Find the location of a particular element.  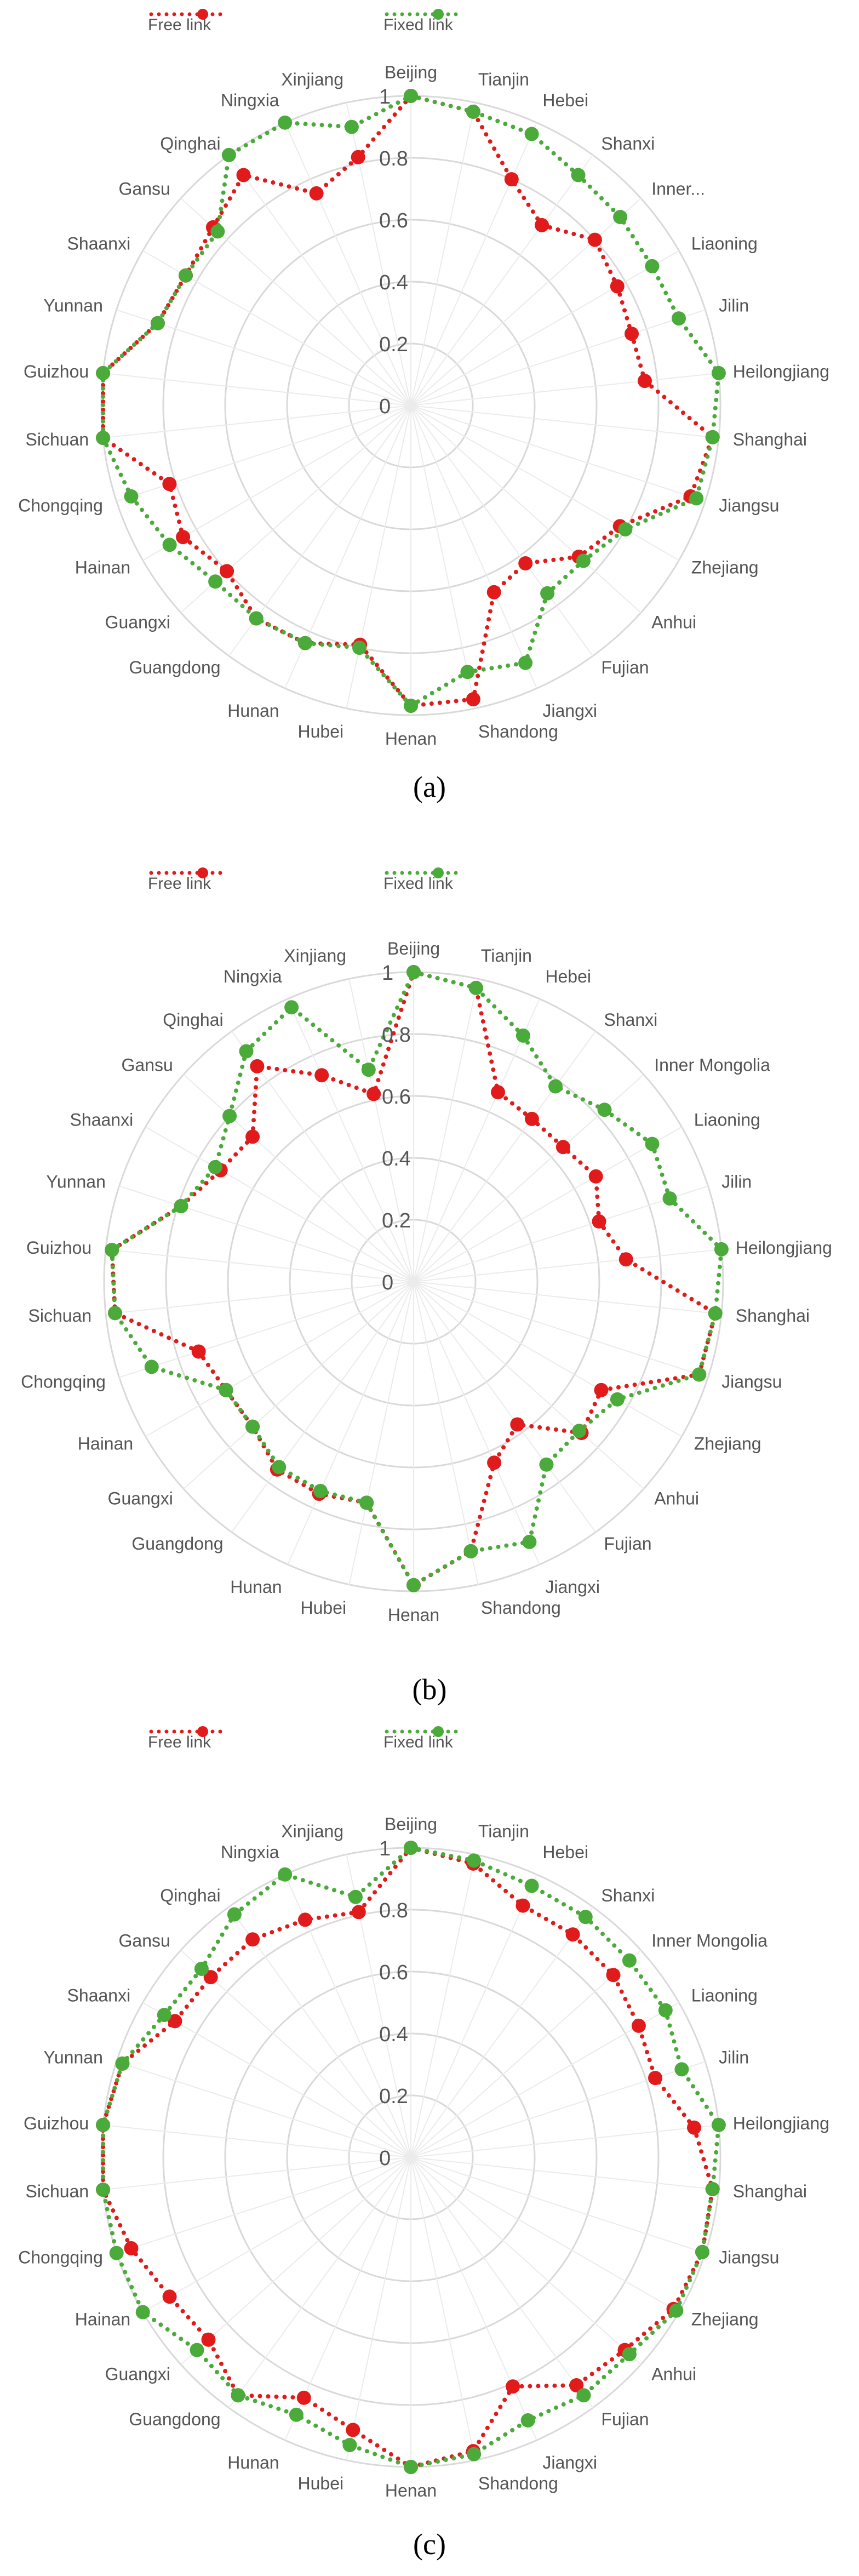

point-free-link-inner-mongolia is located at coordinates (613, 1975).